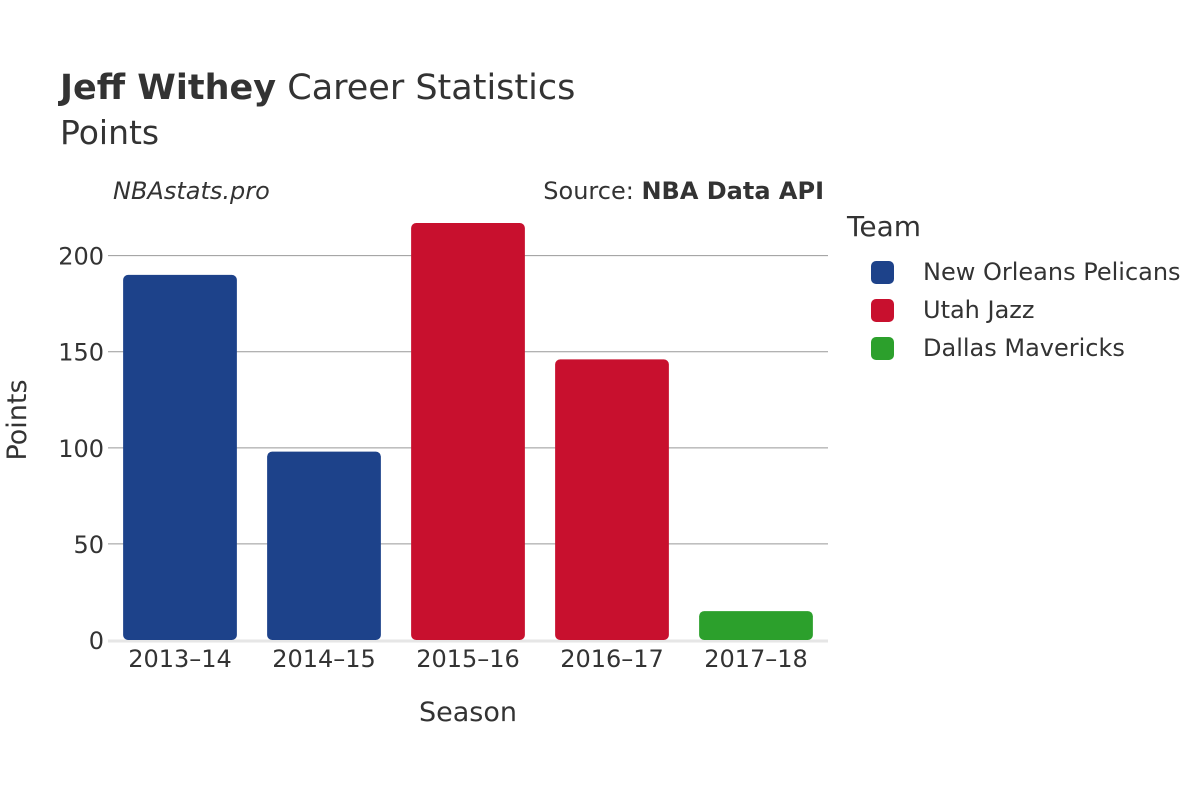 The width and height of the screenshot is (1200, 800). What do you see at coordinates (81, 353) in the screenshot?
I see `y-tick-label: 150` at bounding box center [81, 353].